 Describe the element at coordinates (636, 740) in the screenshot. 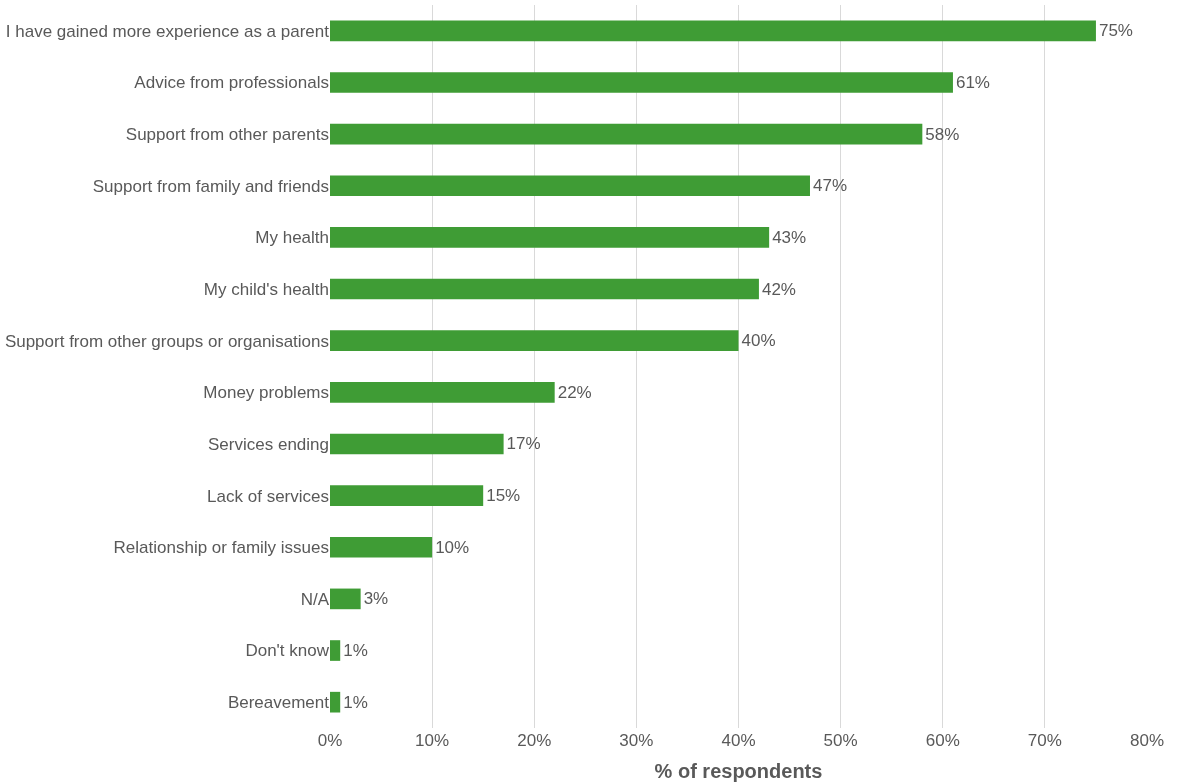

I see `x-tick-label: 30%` at that location.